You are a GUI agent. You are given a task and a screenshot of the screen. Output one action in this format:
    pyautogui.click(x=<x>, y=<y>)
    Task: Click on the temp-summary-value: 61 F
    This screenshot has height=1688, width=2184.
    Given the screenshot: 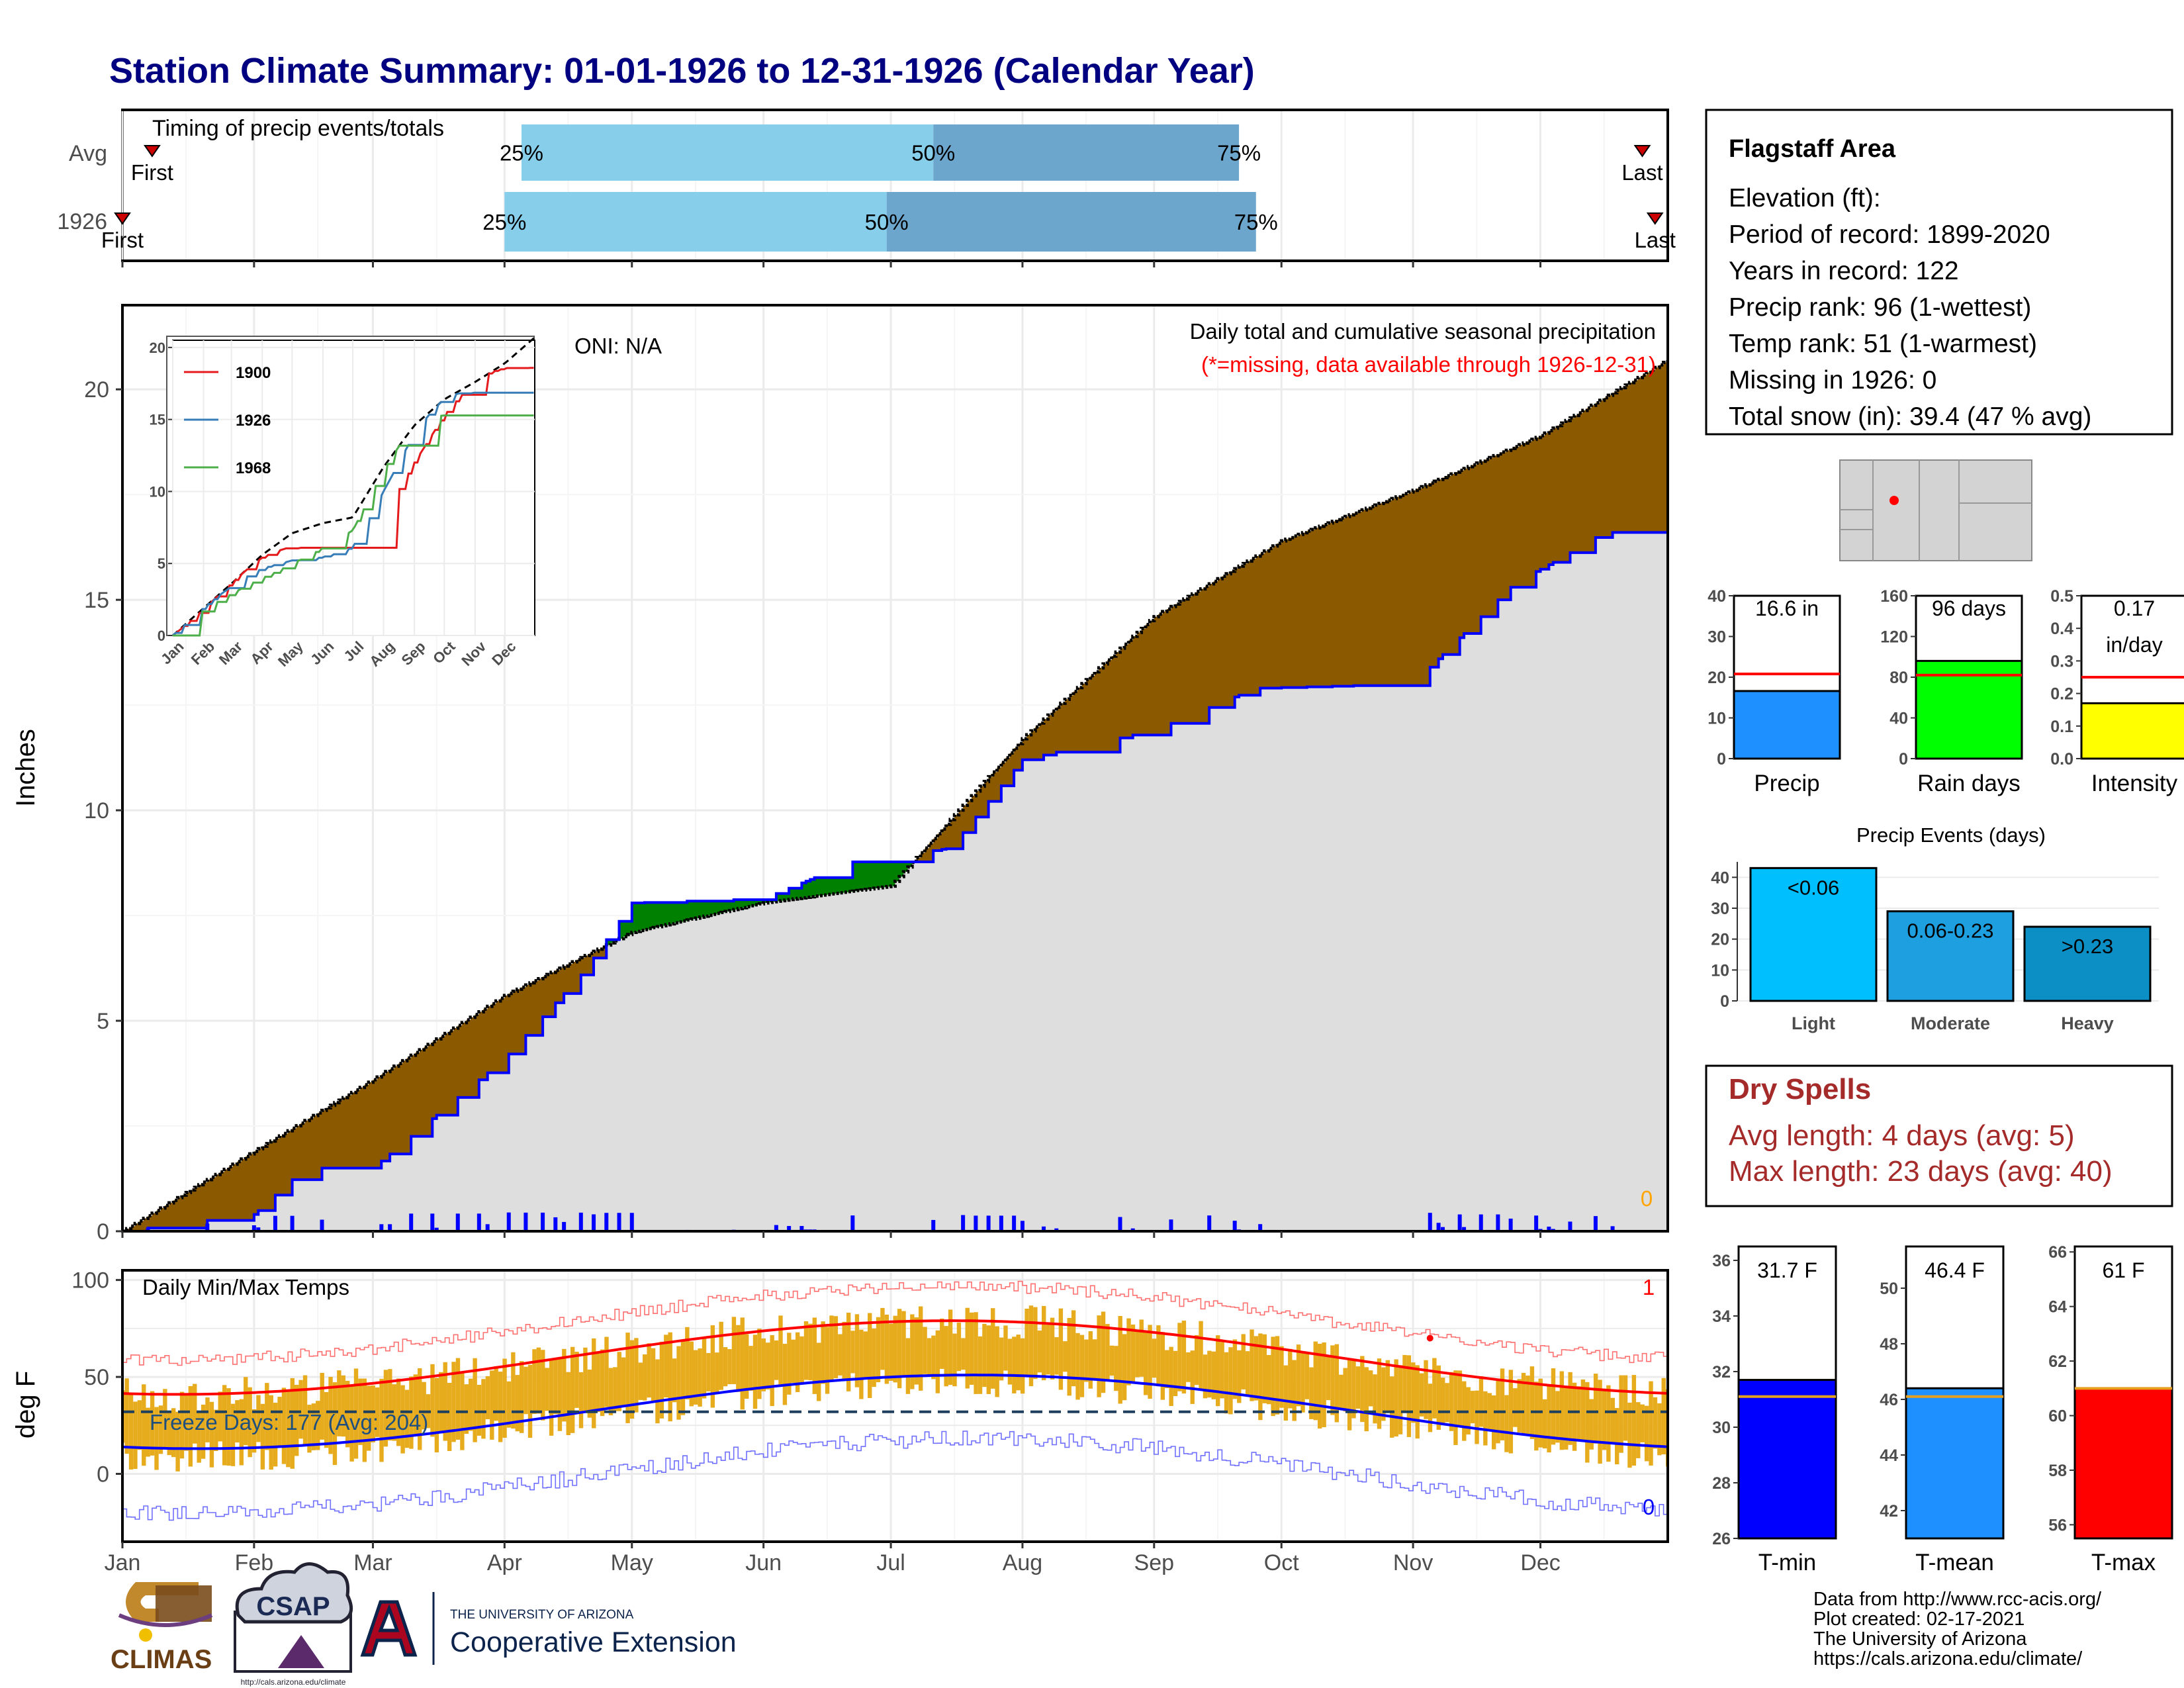 What is the action you would take?
    pyautogui.click(x=2123, y=1270)
    